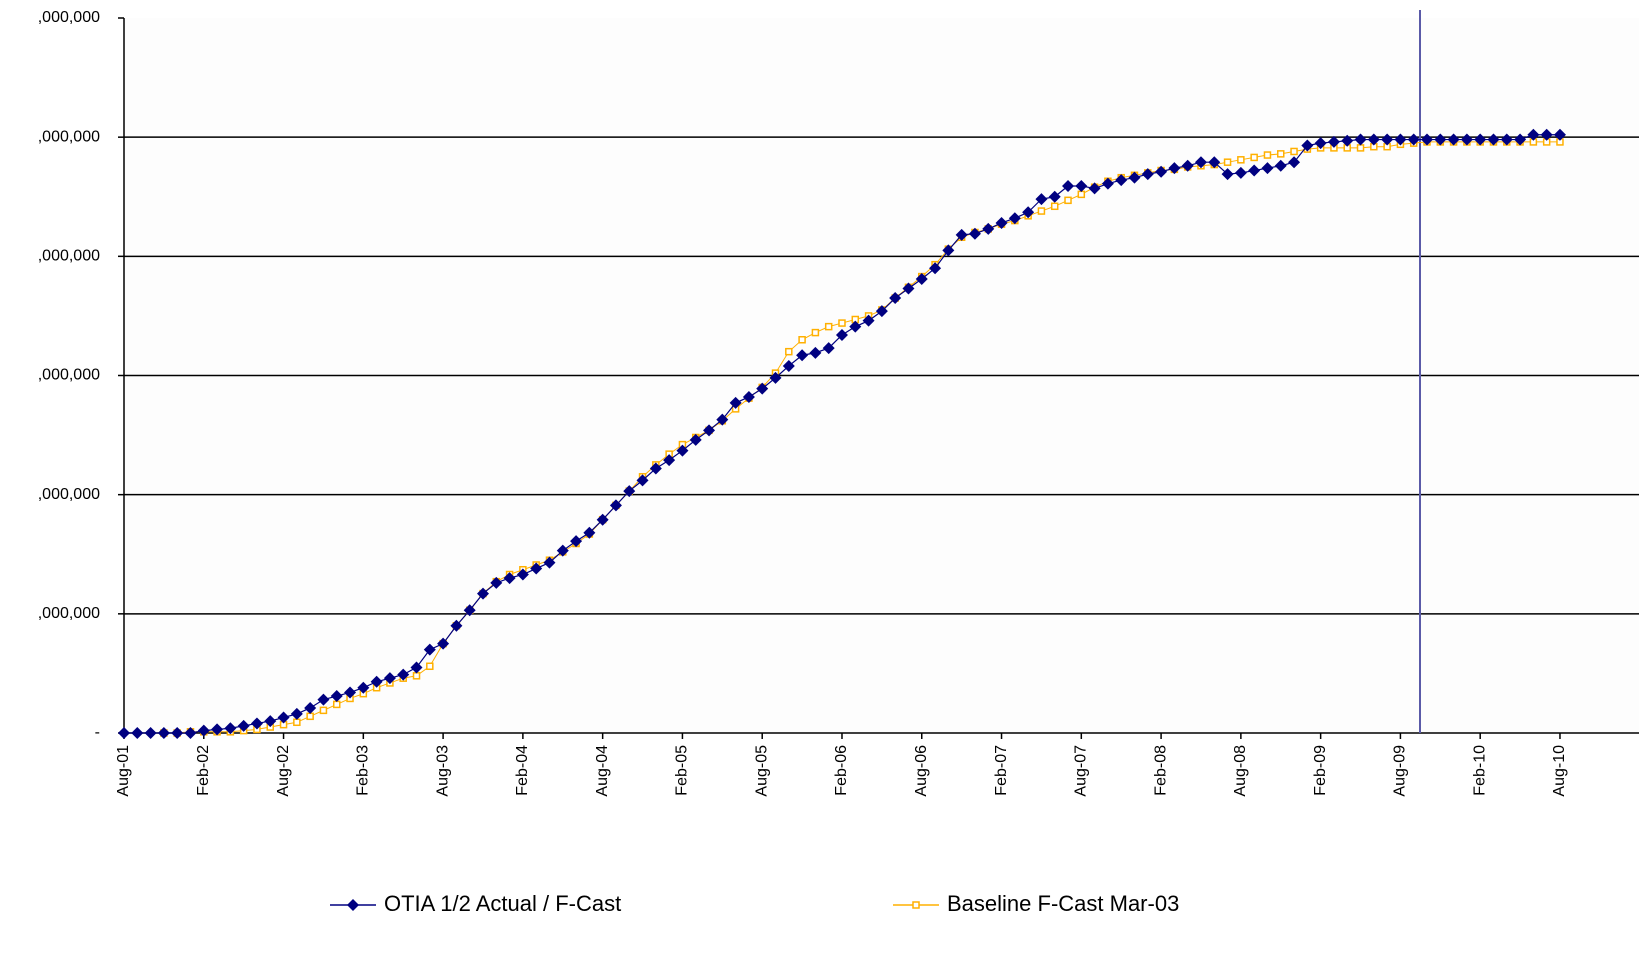 The image size is (1639, 958). I want to click on legend-label: Baseline F-Cast Mar-03, so click(1063, 903).